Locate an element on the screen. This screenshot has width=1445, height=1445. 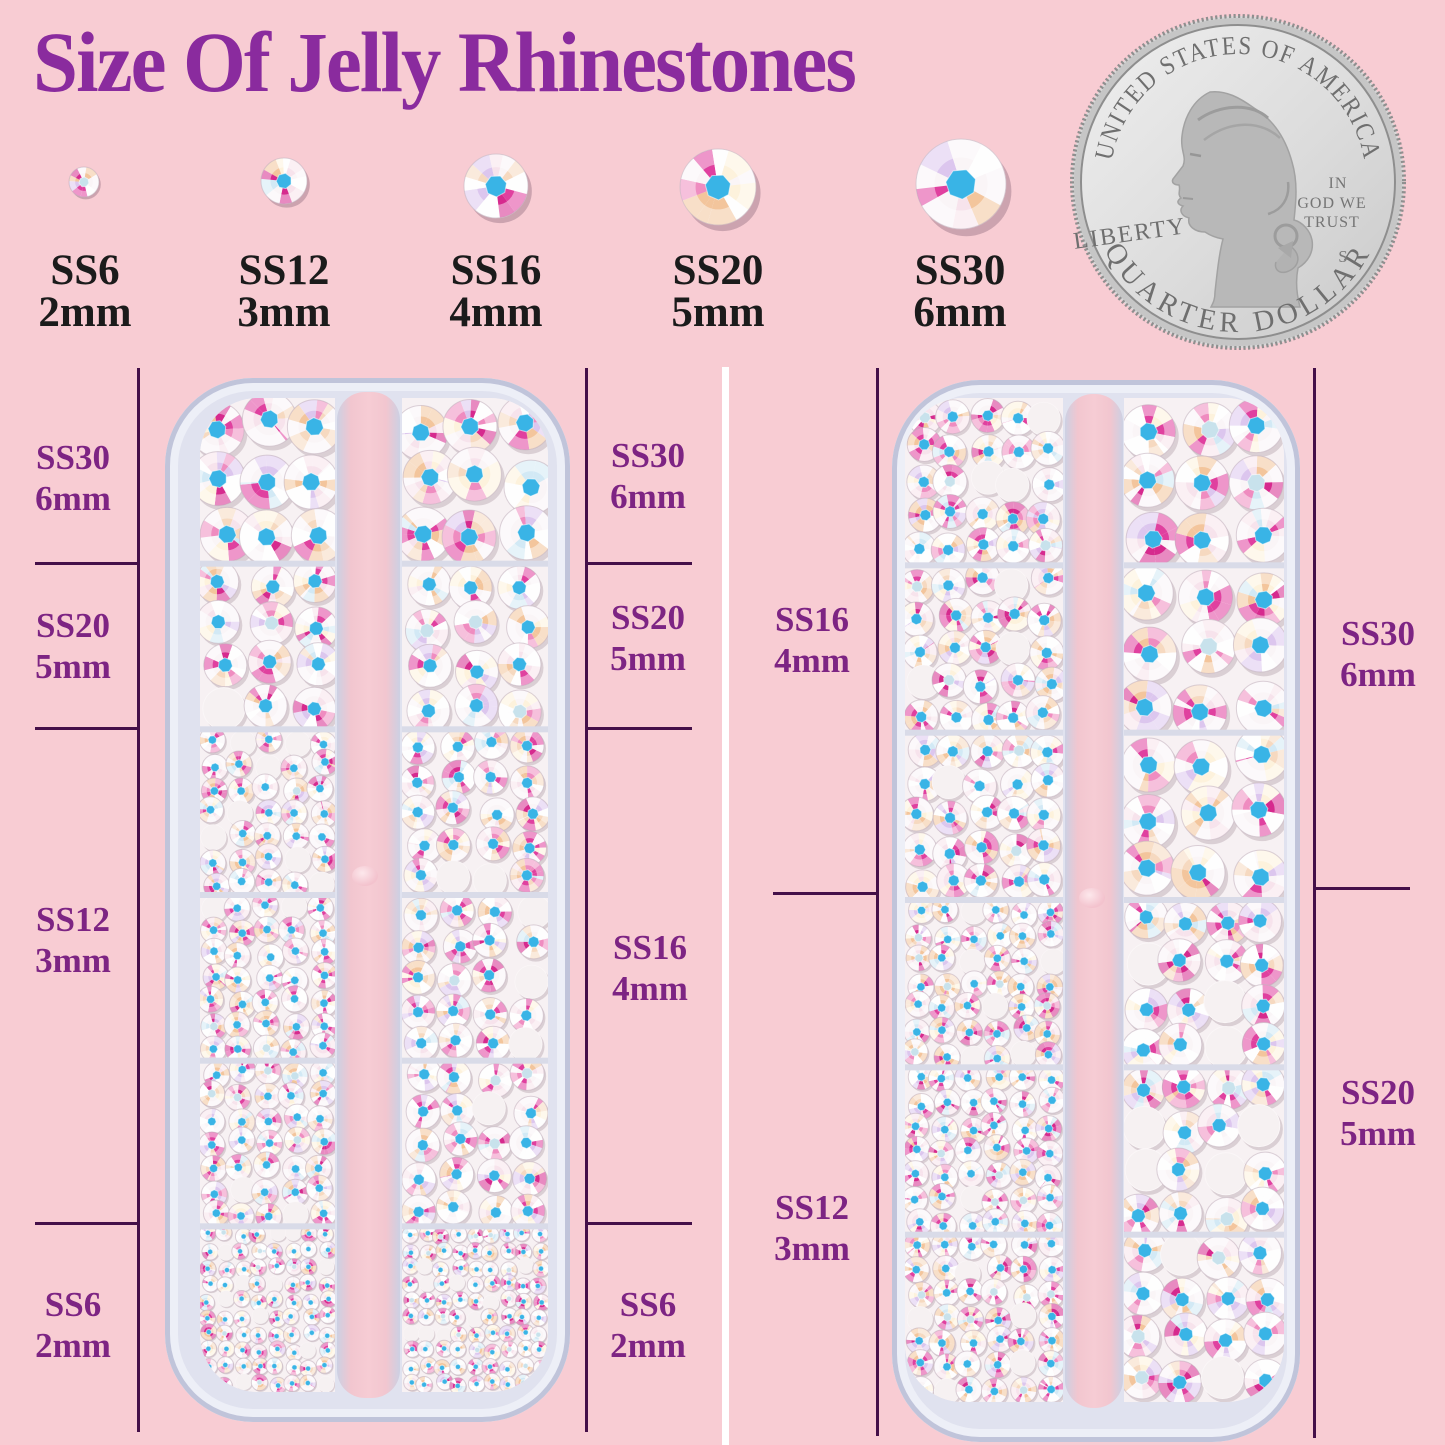
size-group-label: SS30 6mm is located at coordinates (648, 476).